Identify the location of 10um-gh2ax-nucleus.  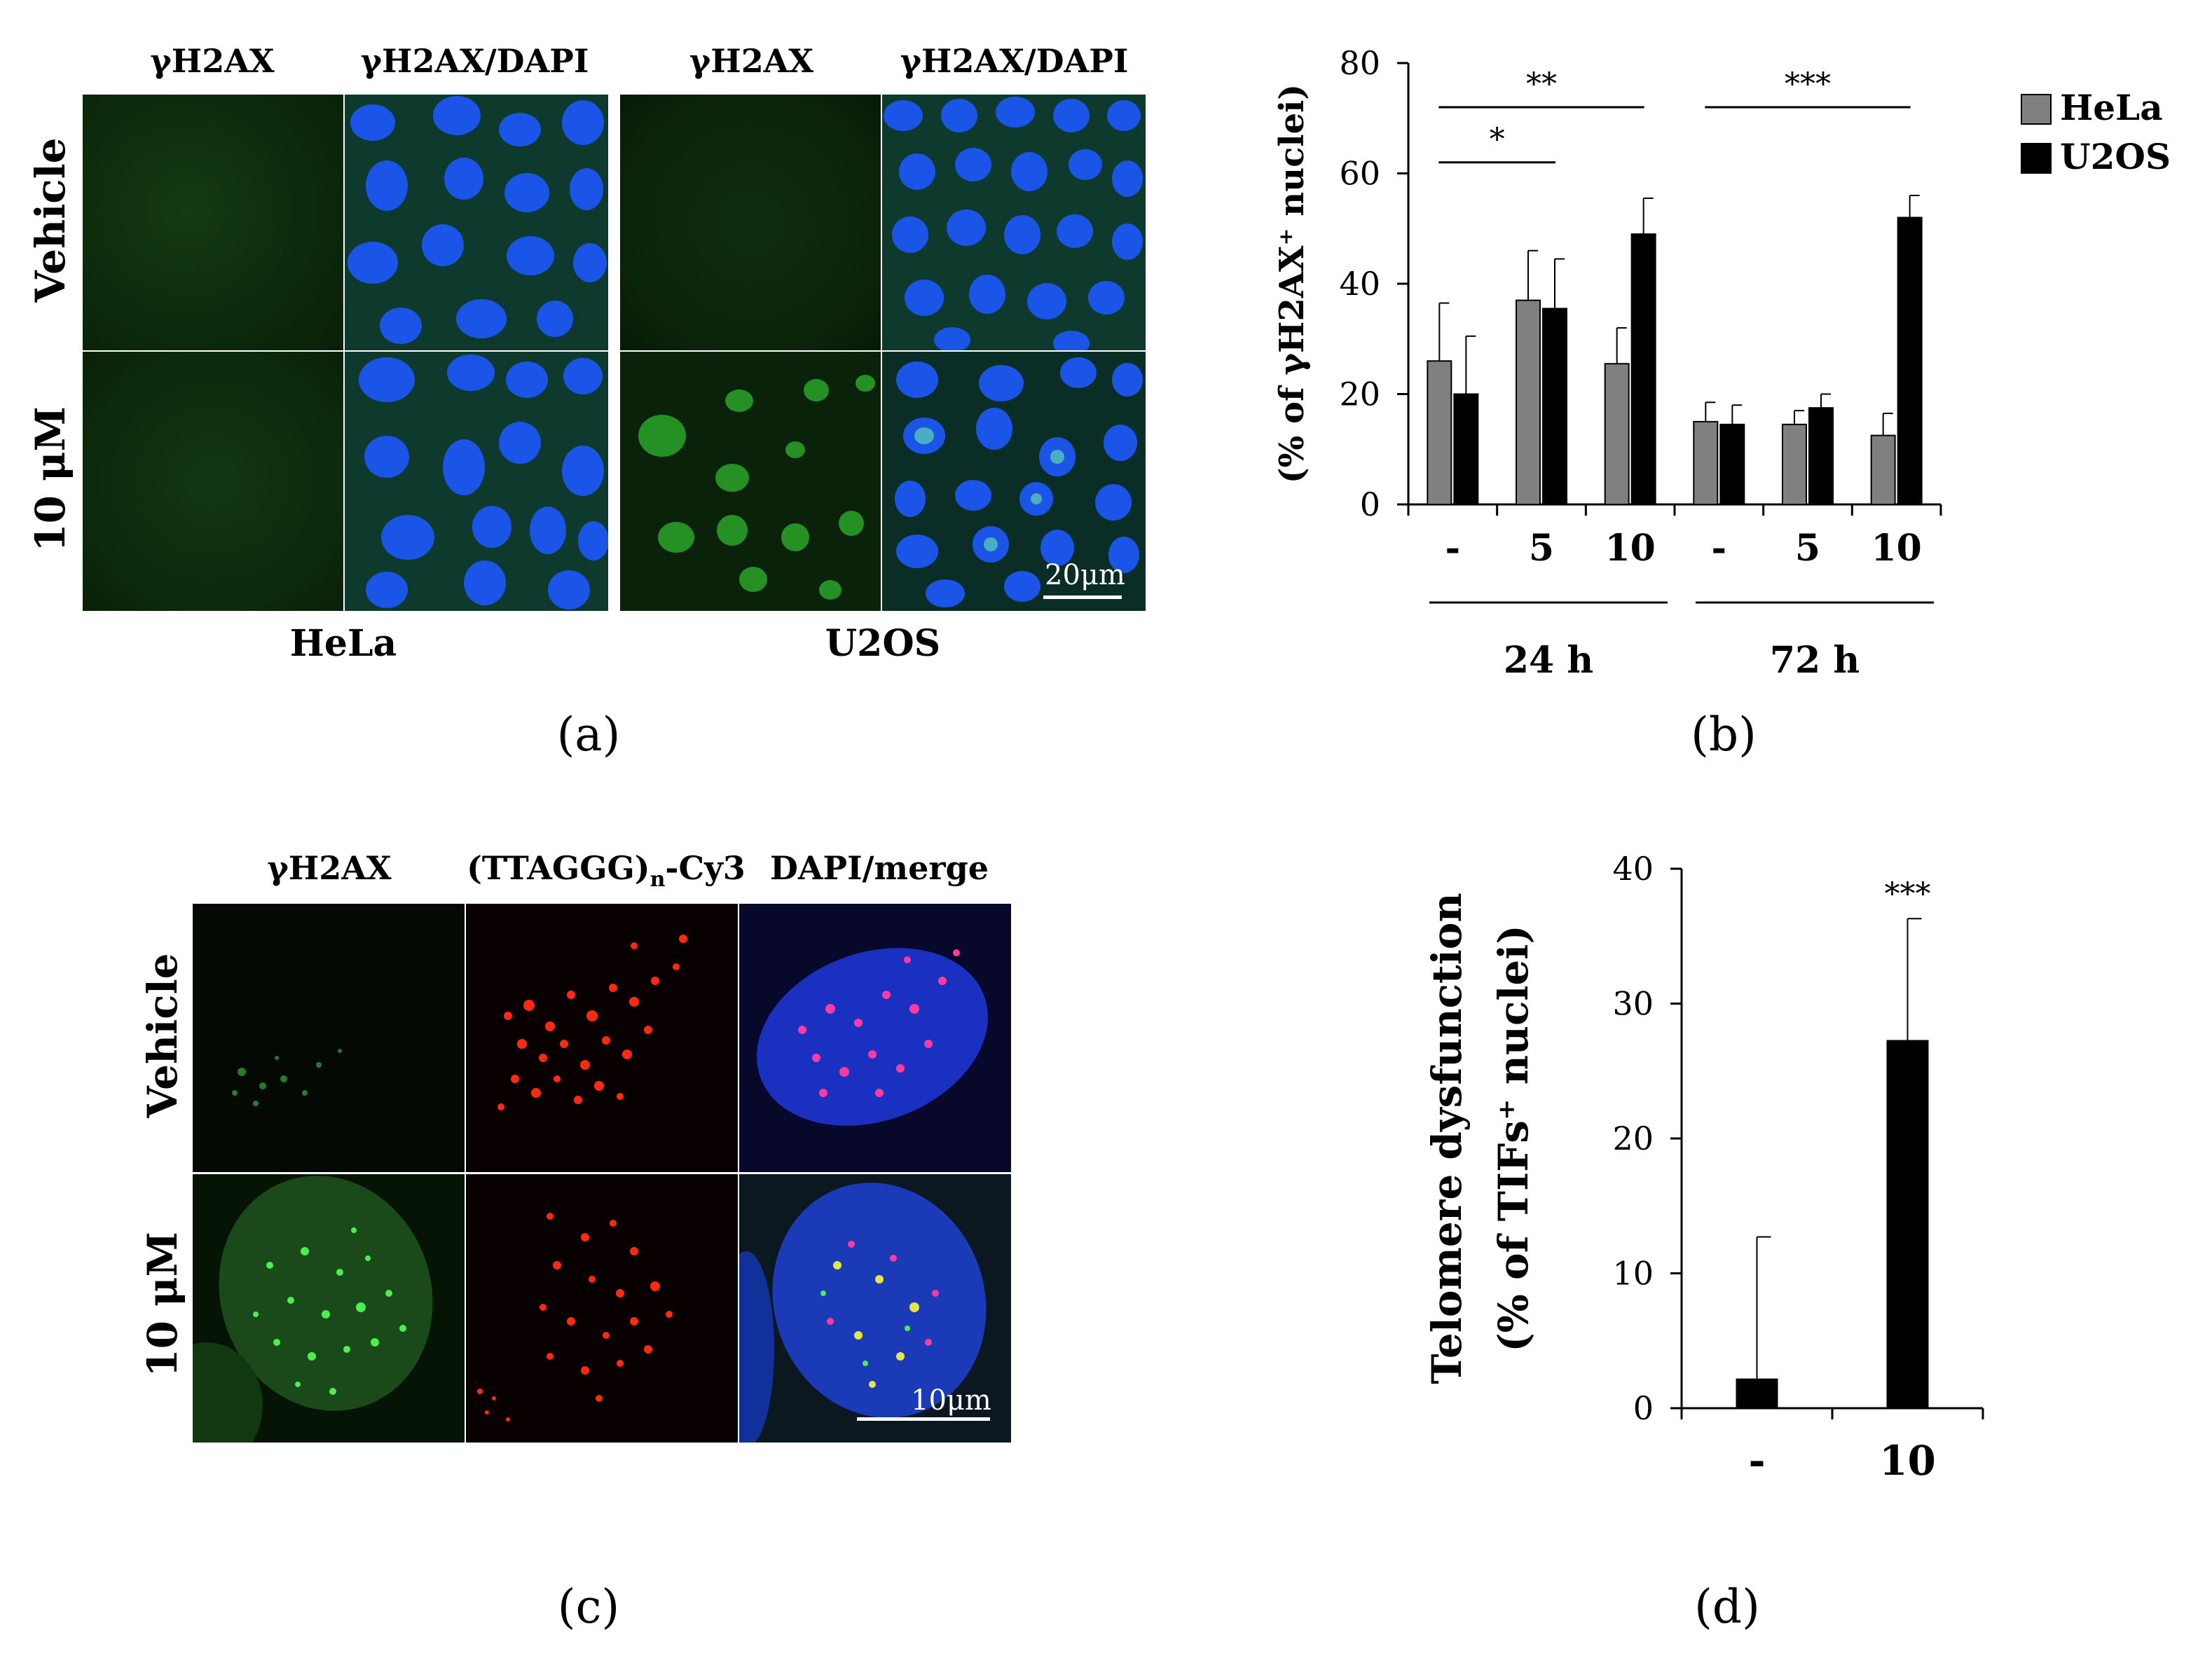
(313, 1310).